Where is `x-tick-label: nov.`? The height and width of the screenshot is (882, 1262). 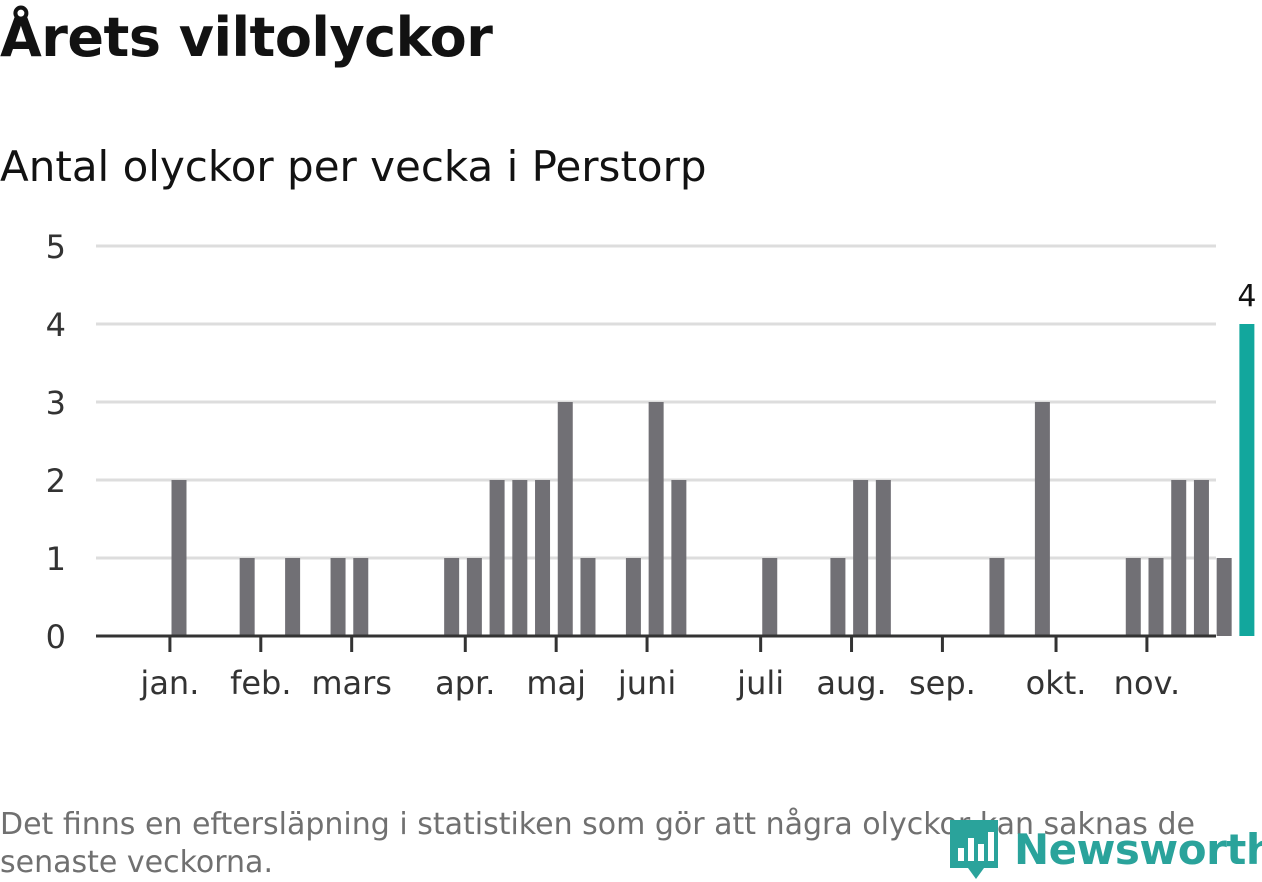
x-tick-label: nov. is located at coordinates (1147, 683).